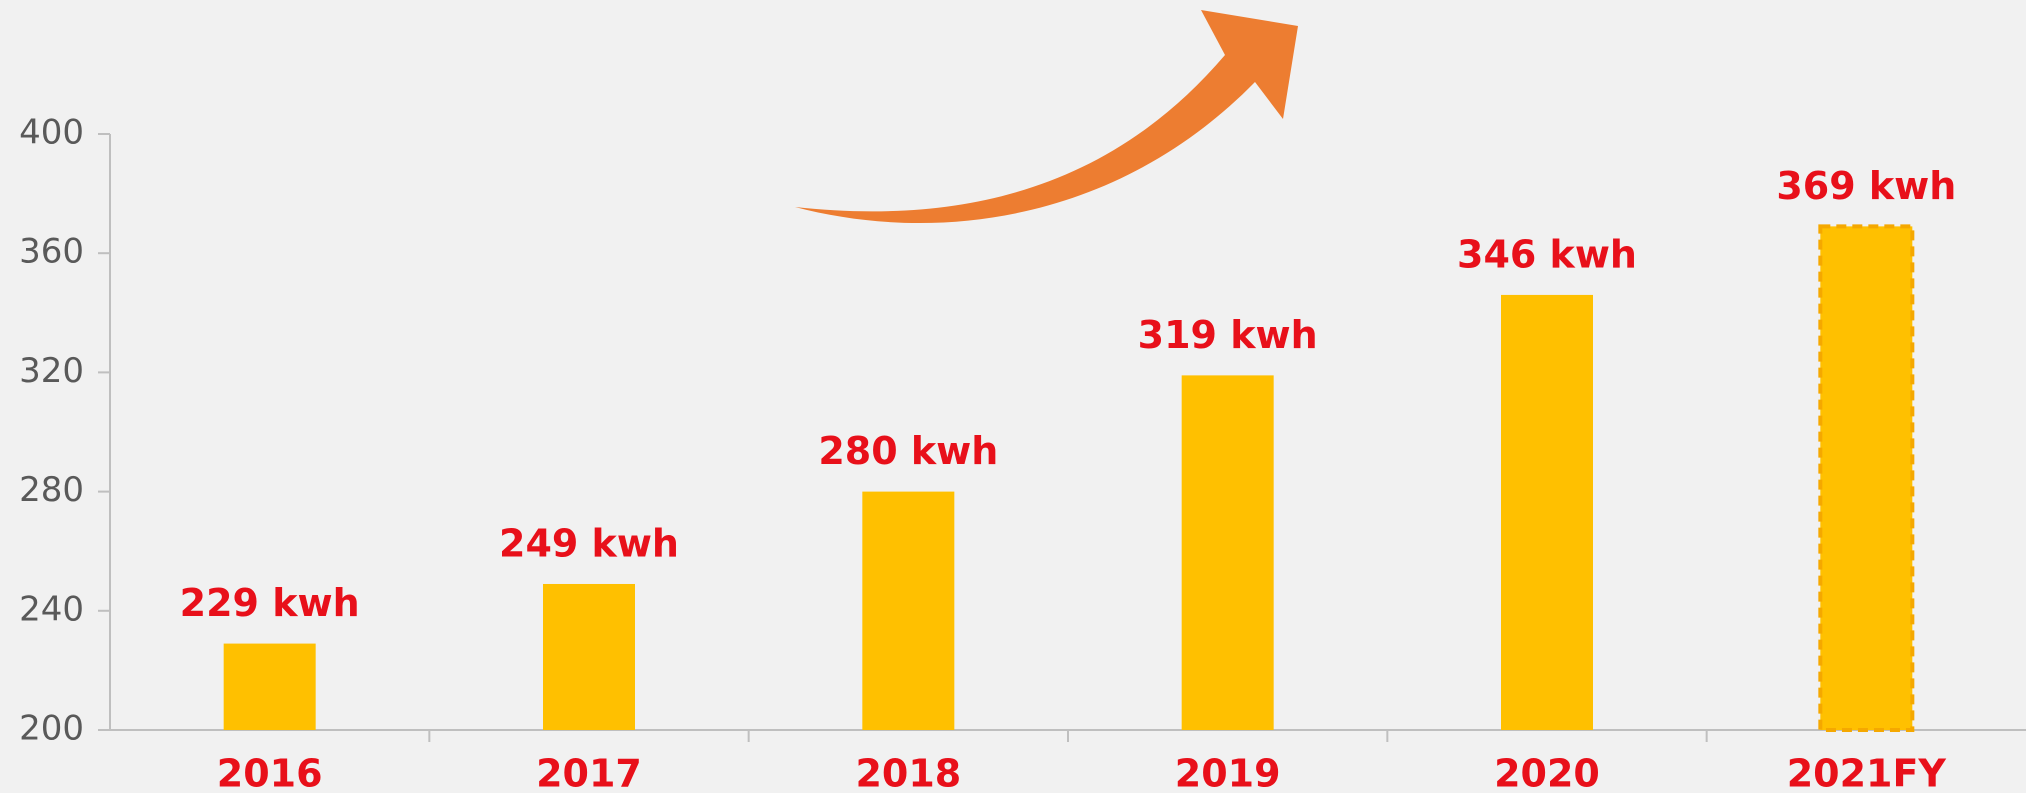 This screenshot has width=2026, height=793. Describe the element at coordinates (51, 490) in the screenshot. I see `y-tick-label: 280` at that location.